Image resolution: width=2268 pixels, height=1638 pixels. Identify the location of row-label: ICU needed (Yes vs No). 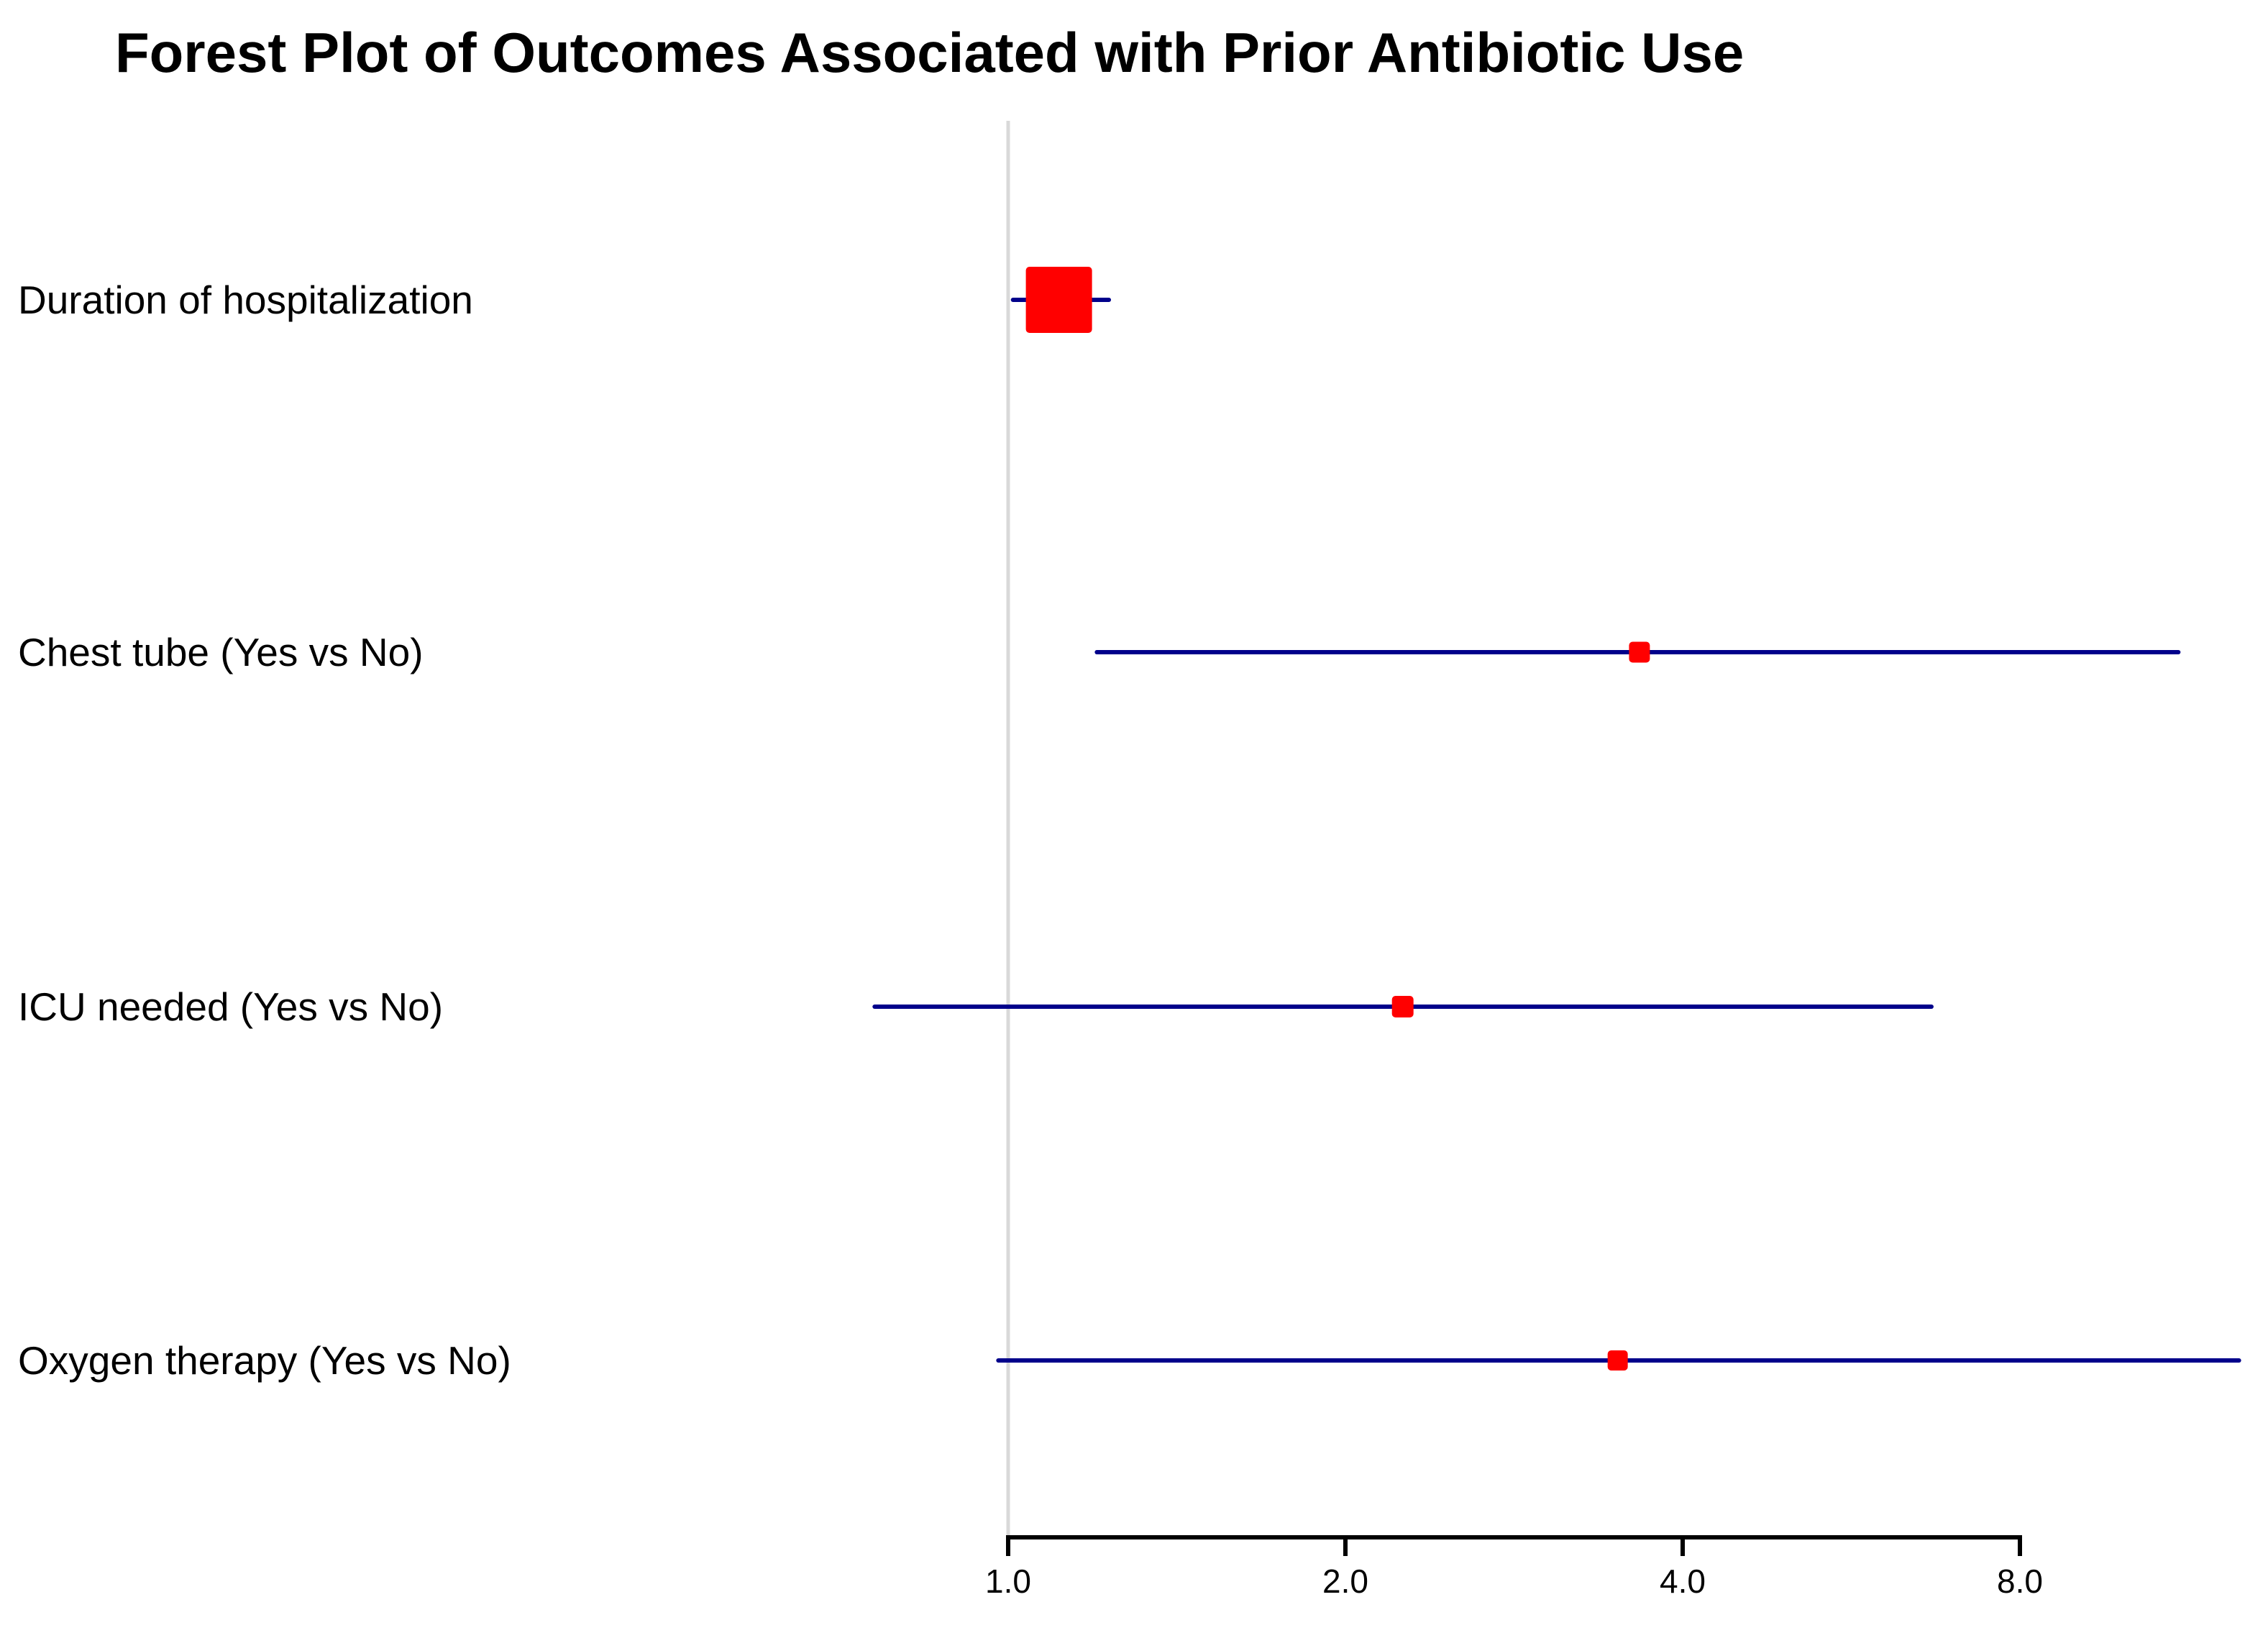
(230, 1006).